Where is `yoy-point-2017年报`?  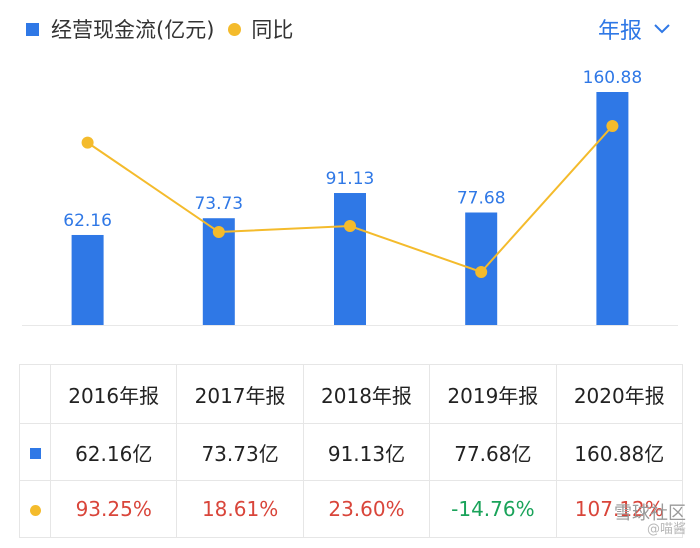 yoy-point-2017年报 is located at coordinates (218, 232).